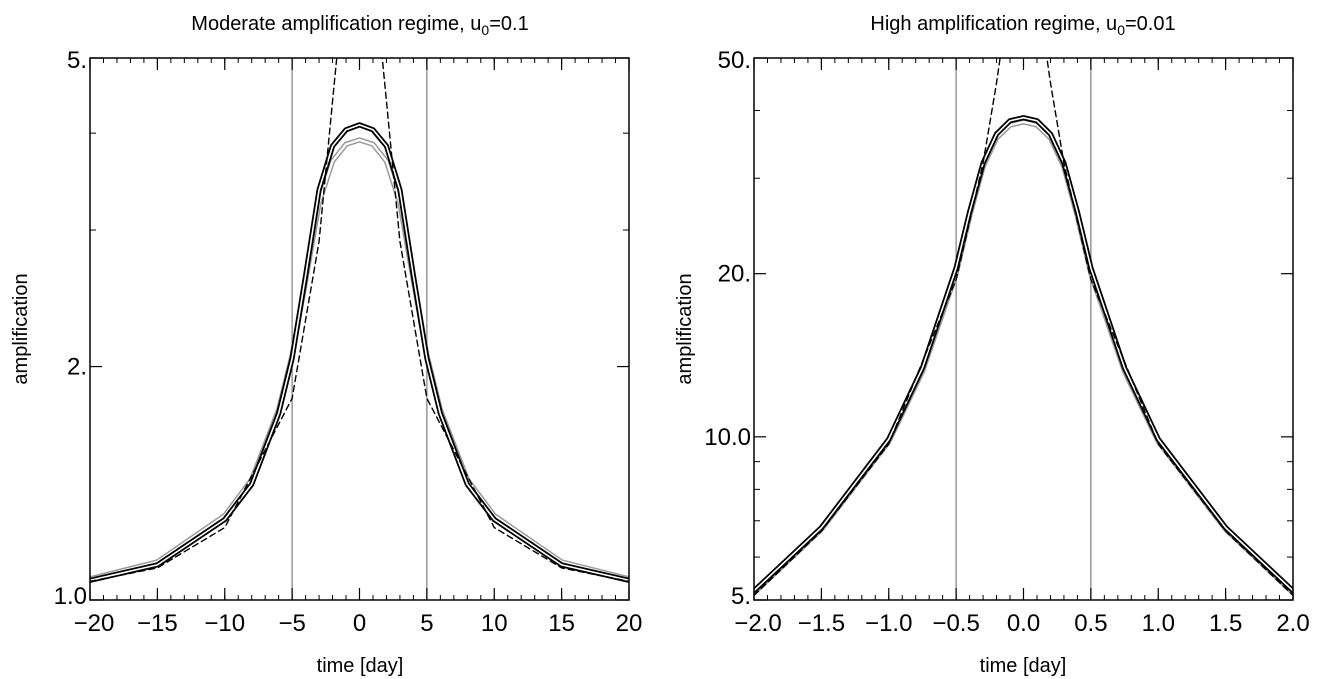 Image resolution: width=1333 pixels, height=679 pixels. What do you see at coordinates (359, 25) in the screenshot?
I see `chart-title: Moderate amplification regime, u0=0.1` at bounding box center [359, 25].